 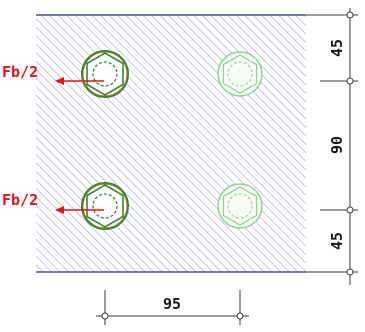 I want to click on dimension-label-gauge: 95, so click(x=172, y=304).